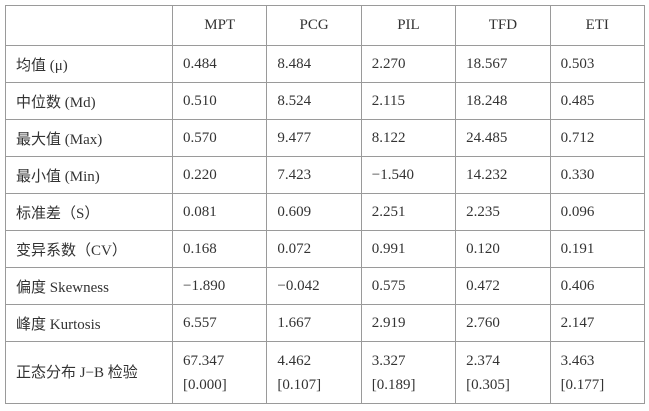 The width and height of the screenshot is (649, 411). I want to click on table-cell: 2.235, so click(503, 212).